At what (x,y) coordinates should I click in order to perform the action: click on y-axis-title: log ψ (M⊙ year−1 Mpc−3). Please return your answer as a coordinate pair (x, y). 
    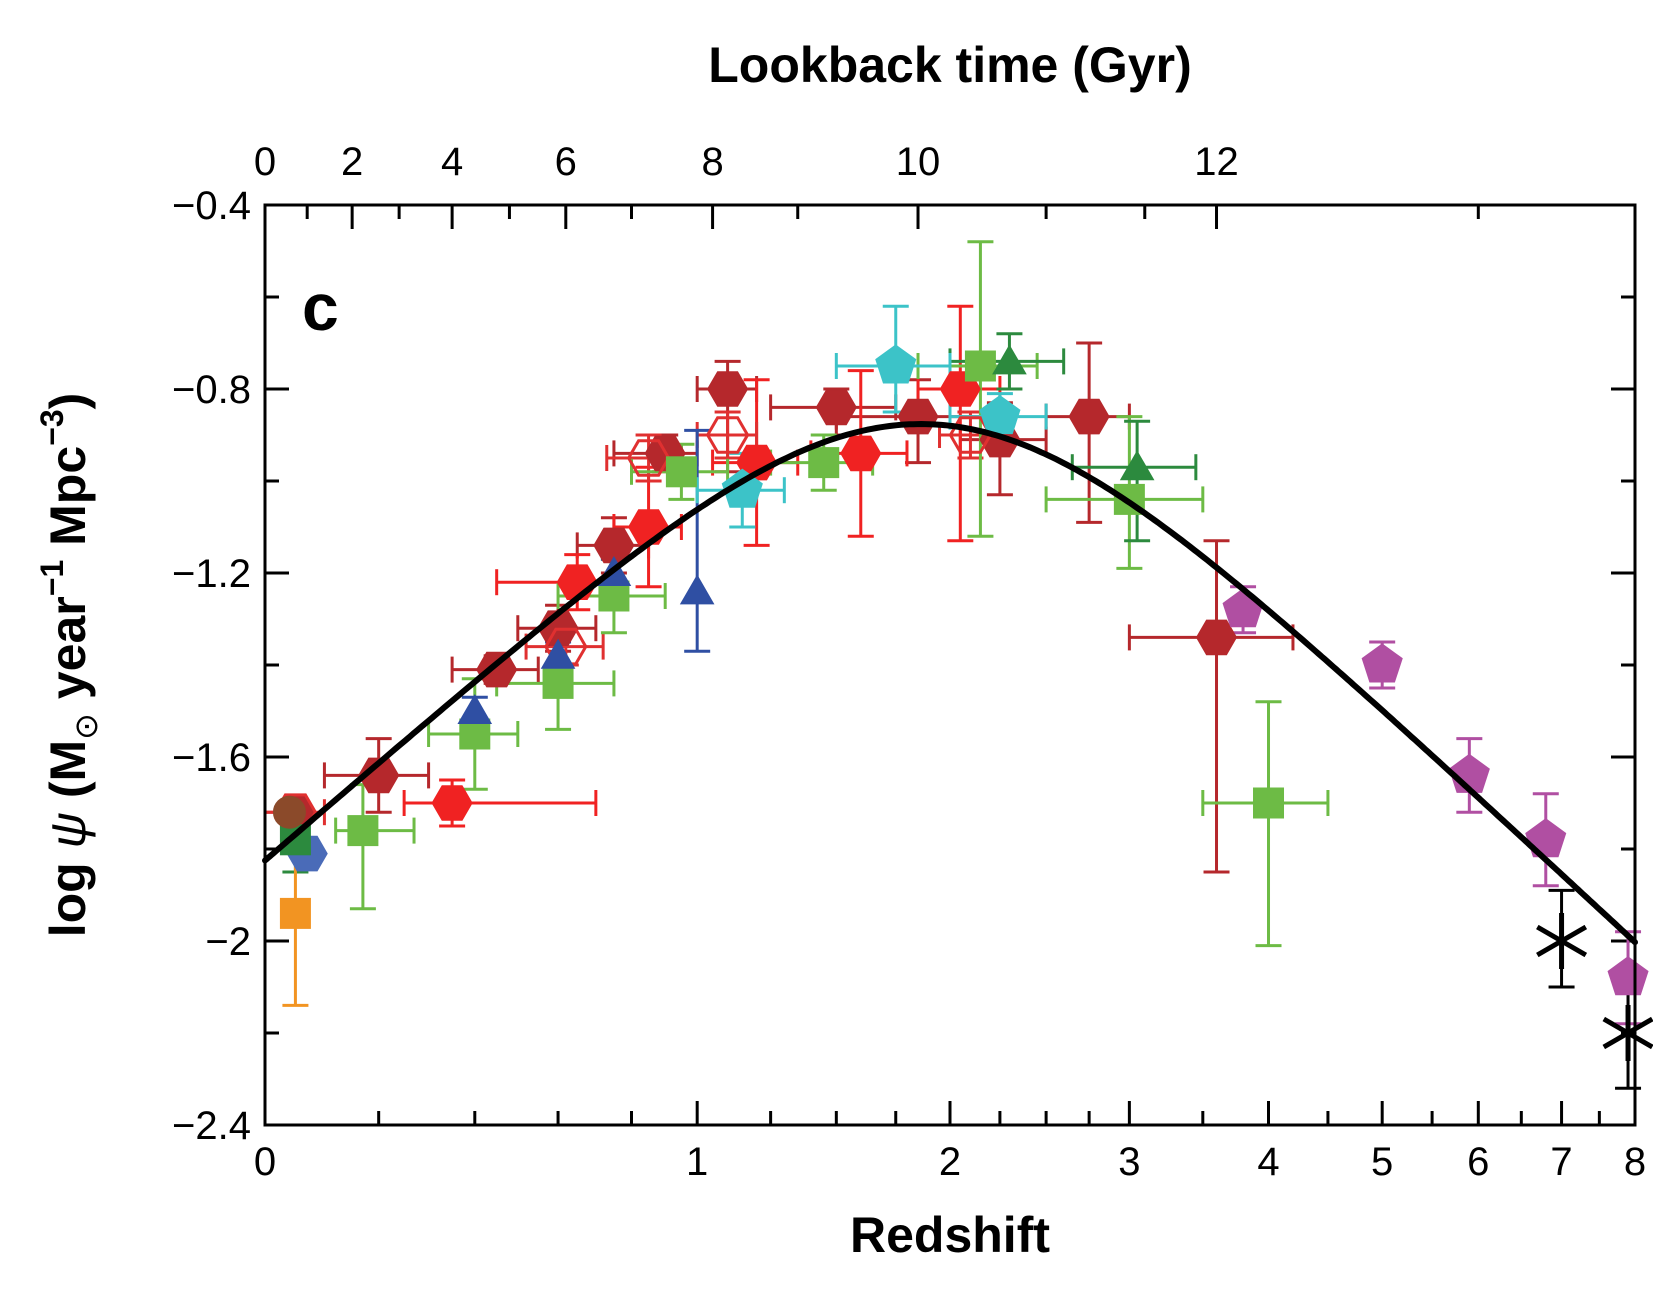
    Looking at the image, I should click on (69, 665).